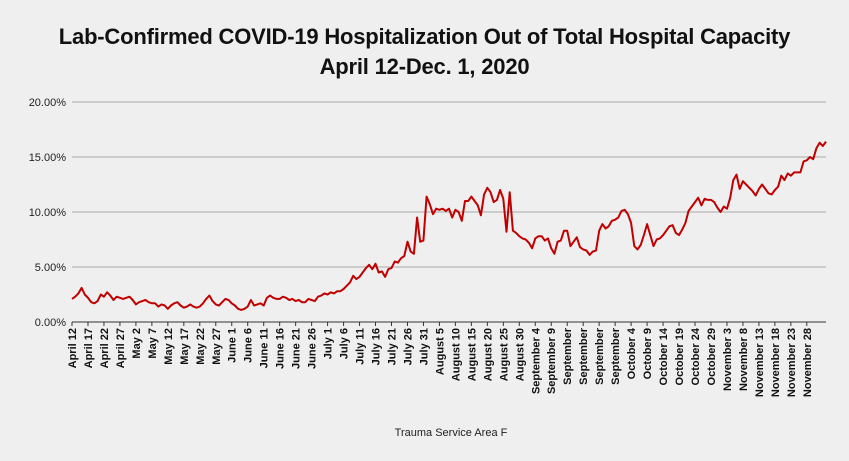  I want to click on y-tick-label: 5.00%, so click(50, 268).